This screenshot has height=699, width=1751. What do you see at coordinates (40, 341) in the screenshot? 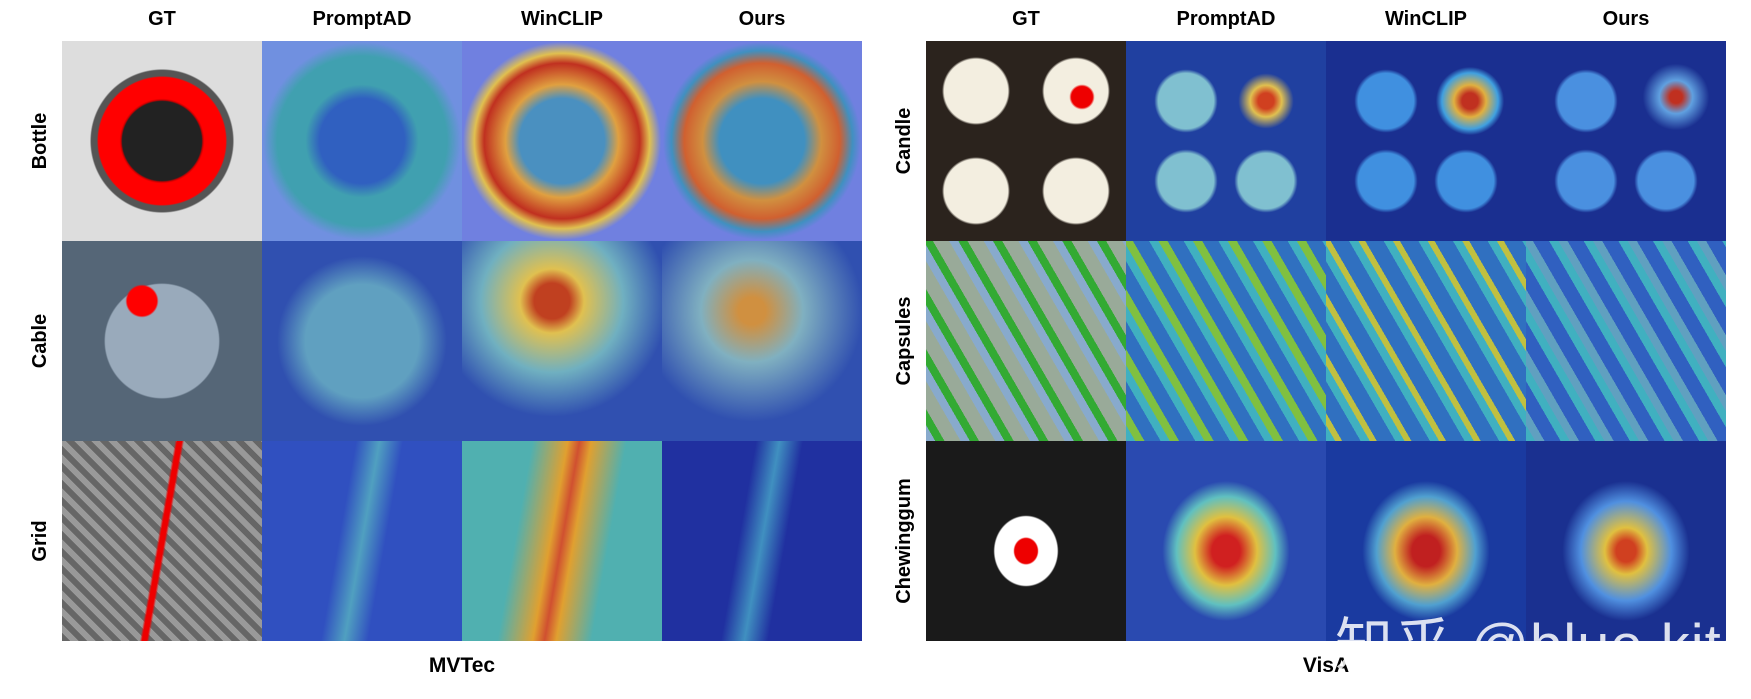
I see `row-label: Cable` at bounding box center [40, 341].